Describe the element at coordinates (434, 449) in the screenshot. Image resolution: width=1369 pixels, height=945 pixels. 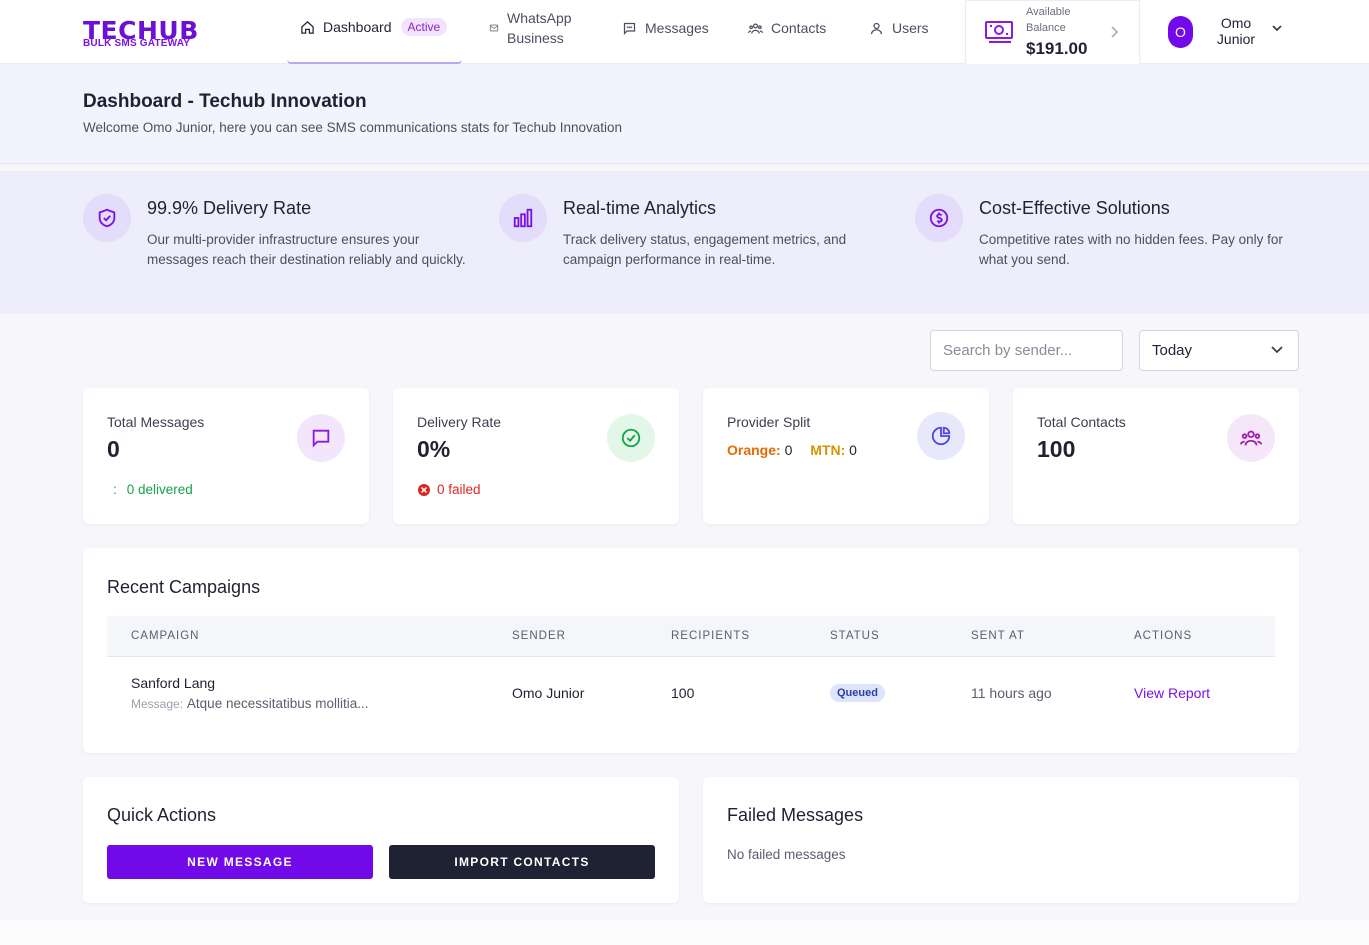
I see `stat-value: 0%` at that location.